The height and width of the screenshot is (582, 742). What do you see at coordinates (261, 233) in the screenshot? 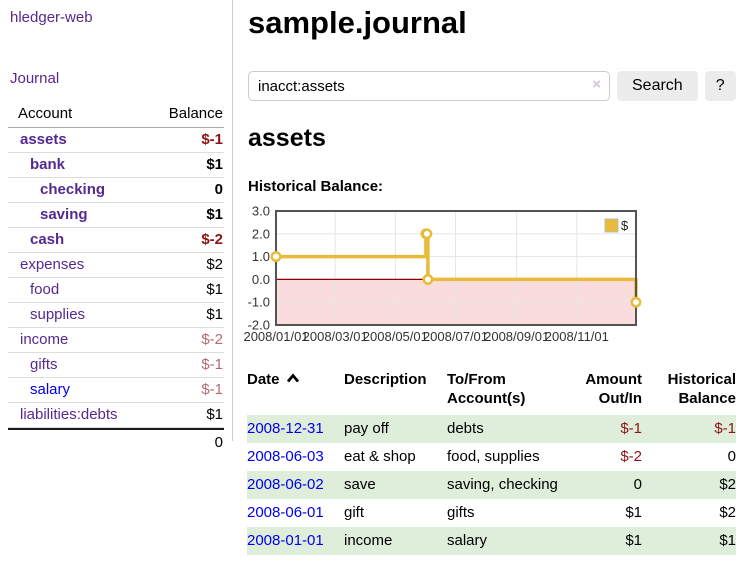
I see `y-tick-label: 2.0` at bounding box center [261, 233].